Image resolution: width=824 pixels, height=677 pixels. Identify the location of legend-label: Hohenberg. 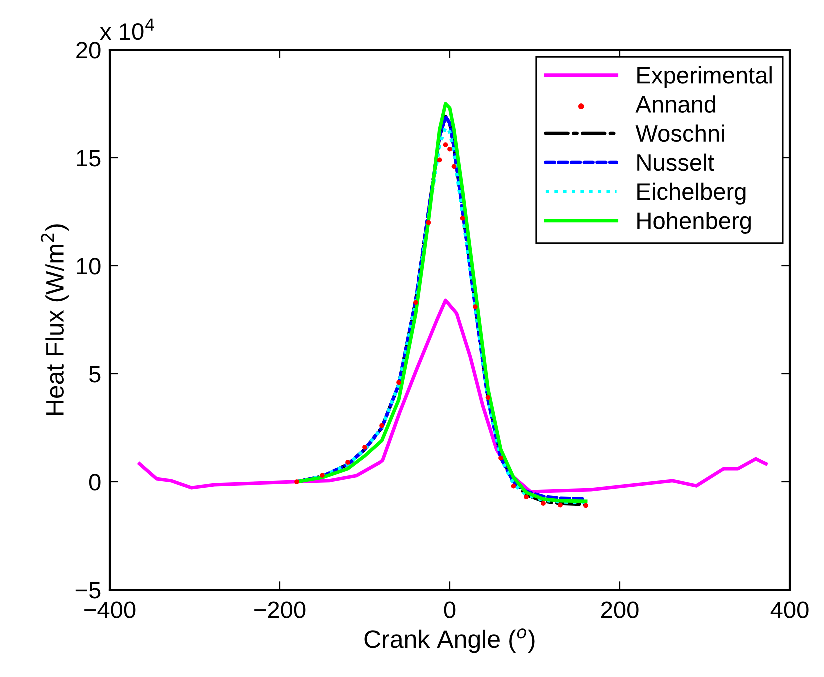
(694, 223).